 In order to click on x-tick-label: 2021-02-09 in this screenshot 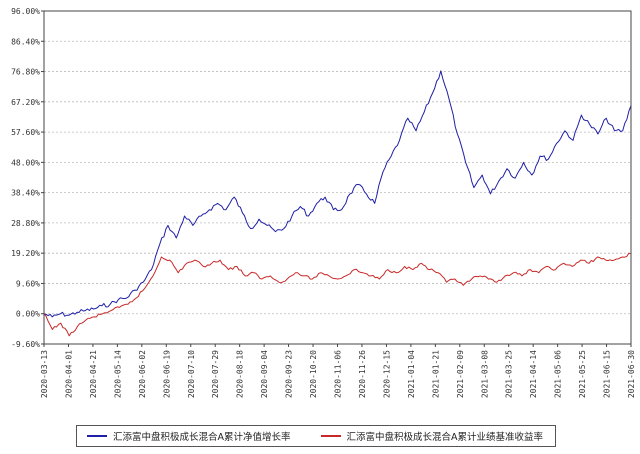, I will do `click(460, 374)`.